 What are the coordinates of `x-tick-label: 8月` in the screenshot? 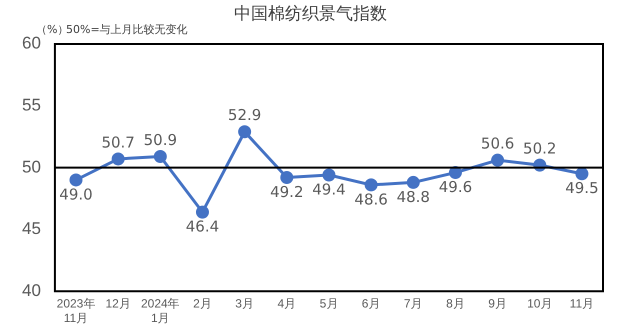 It's located at (455, 303).